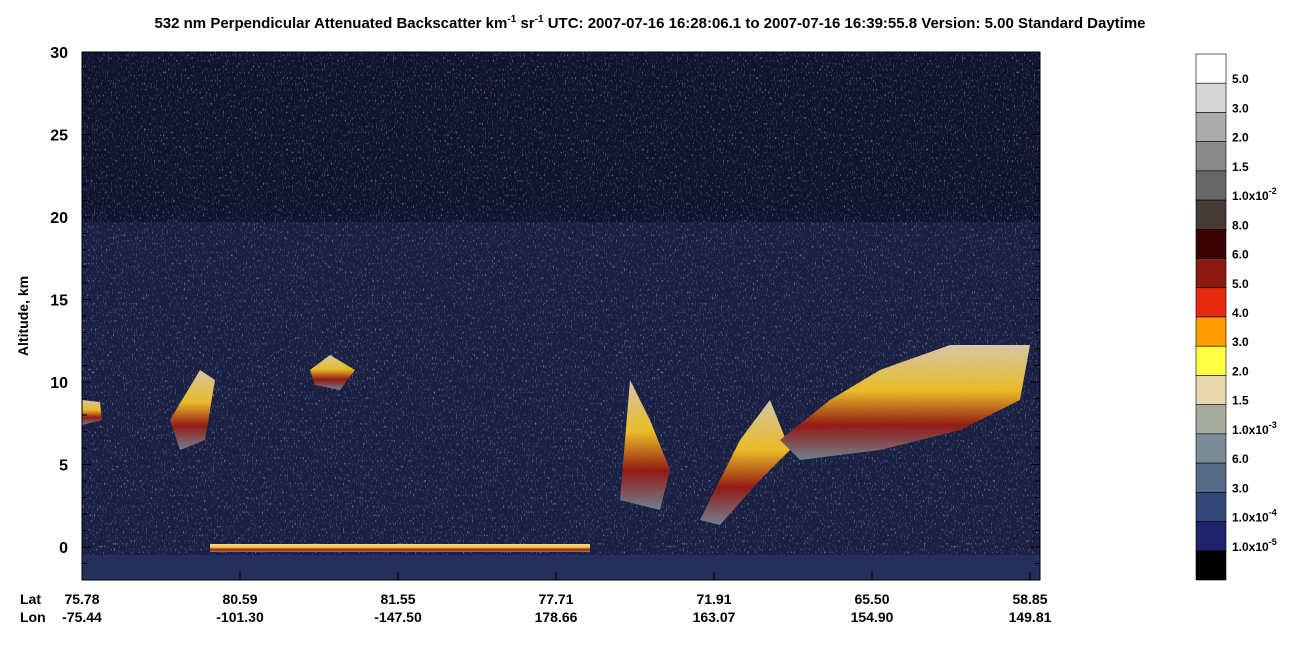 The width and height of the screenshot is (1300, 667). I want to click on x-tick-label: 149.81, so click(1030, 617).